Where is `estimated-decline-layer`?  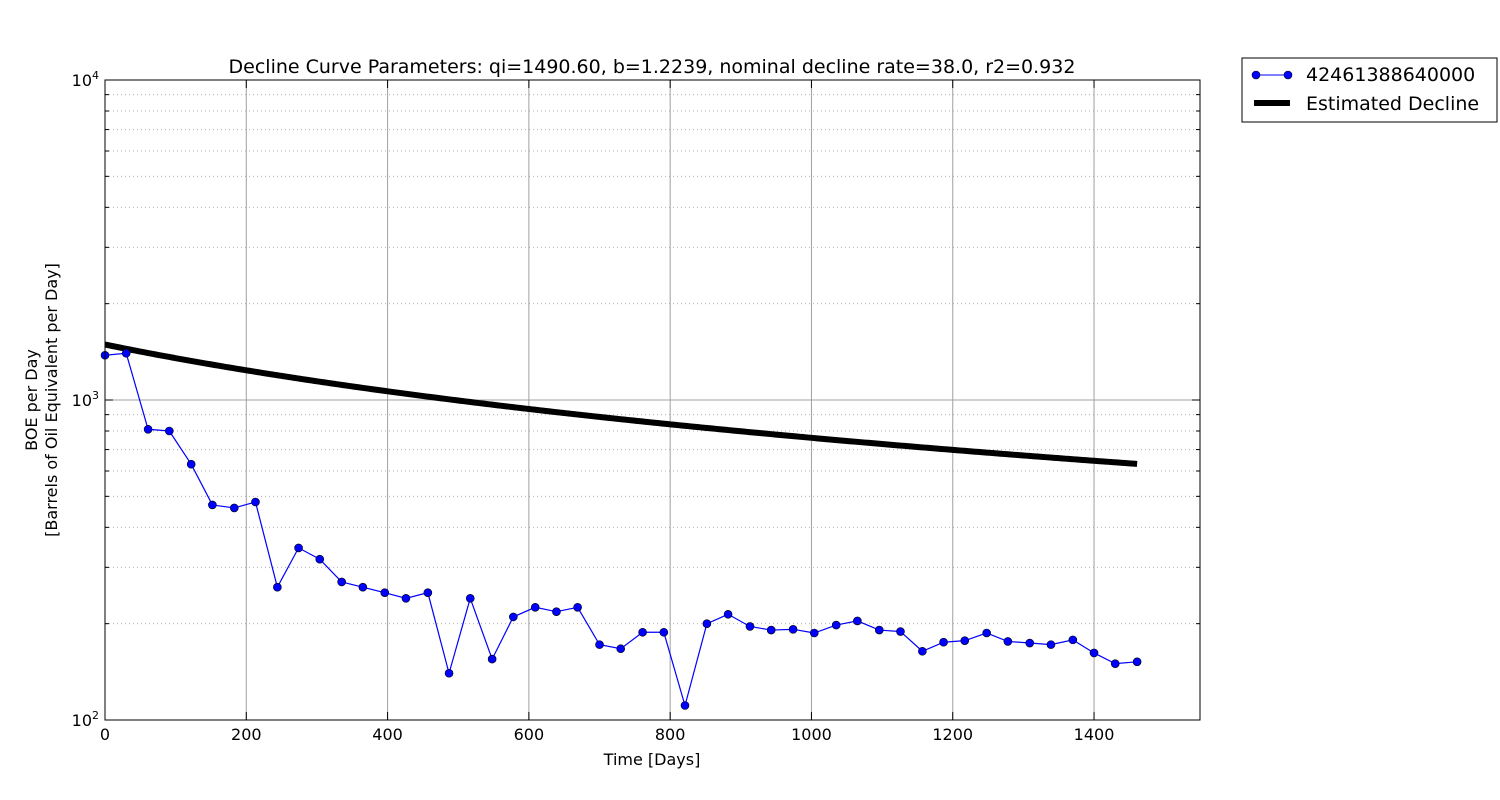 estimated-decline-layer is located at coordinates (622, 404).